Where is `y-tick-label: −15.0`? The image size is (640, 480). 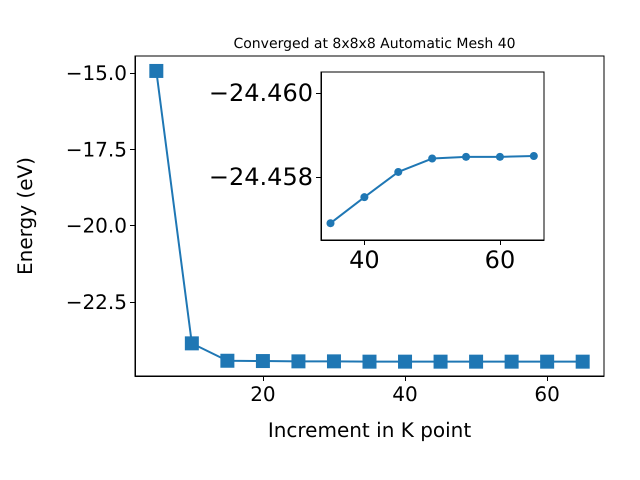
y-tick-label: −15.0 is located at coordinates (96, 73).